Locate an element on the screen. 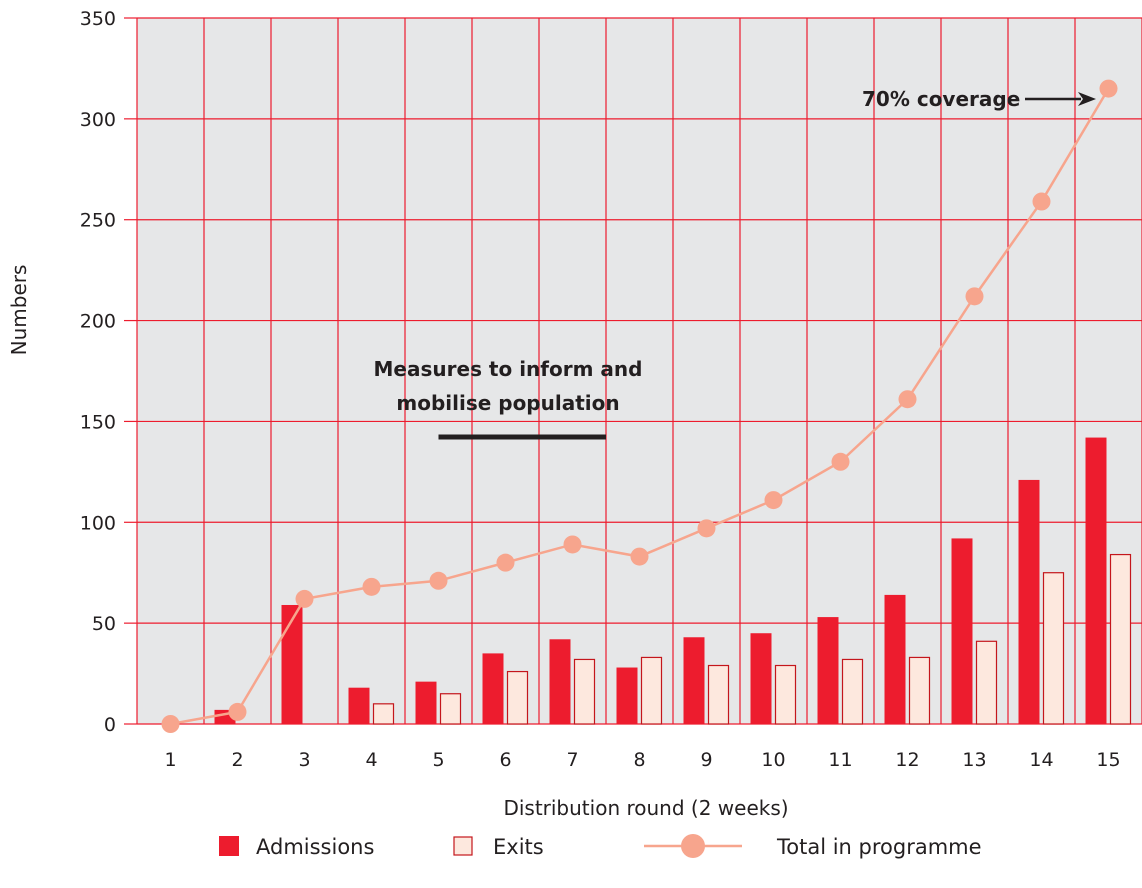 The image size is (1142, 888). y-axis-title: Numbers is located at coordinates (19, 310).